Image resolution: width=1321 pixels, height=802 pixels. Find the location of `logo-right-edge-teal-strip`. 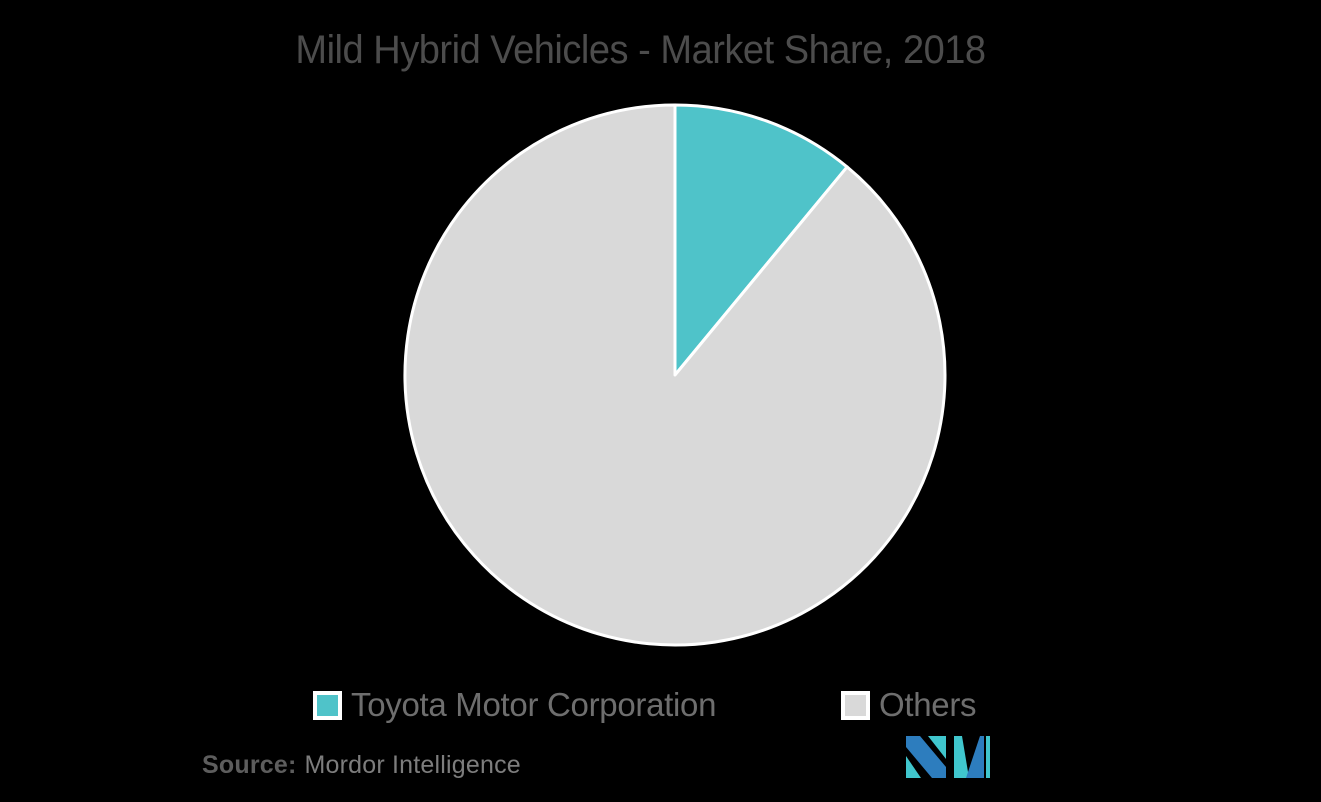

logo-right-edge-teal-strip is located at coordinates (988, 757).